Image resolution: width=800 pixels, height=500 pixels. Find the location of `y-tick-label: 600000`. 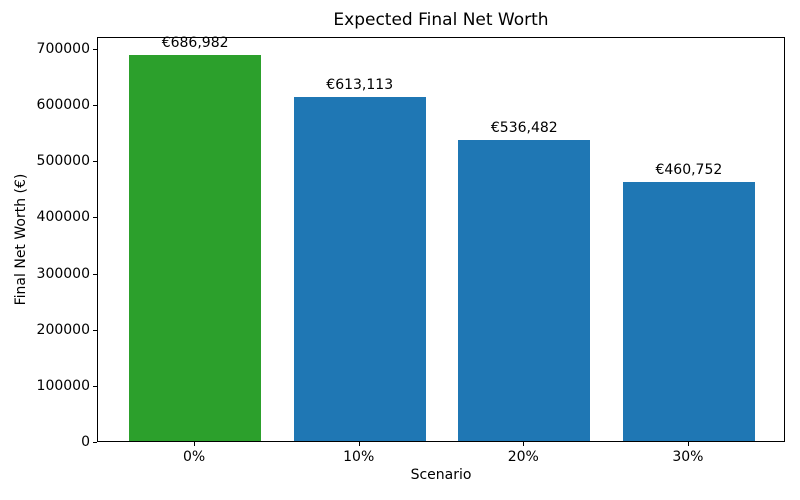

y-tick-label: 600000 is located at coordinates (63, 105).